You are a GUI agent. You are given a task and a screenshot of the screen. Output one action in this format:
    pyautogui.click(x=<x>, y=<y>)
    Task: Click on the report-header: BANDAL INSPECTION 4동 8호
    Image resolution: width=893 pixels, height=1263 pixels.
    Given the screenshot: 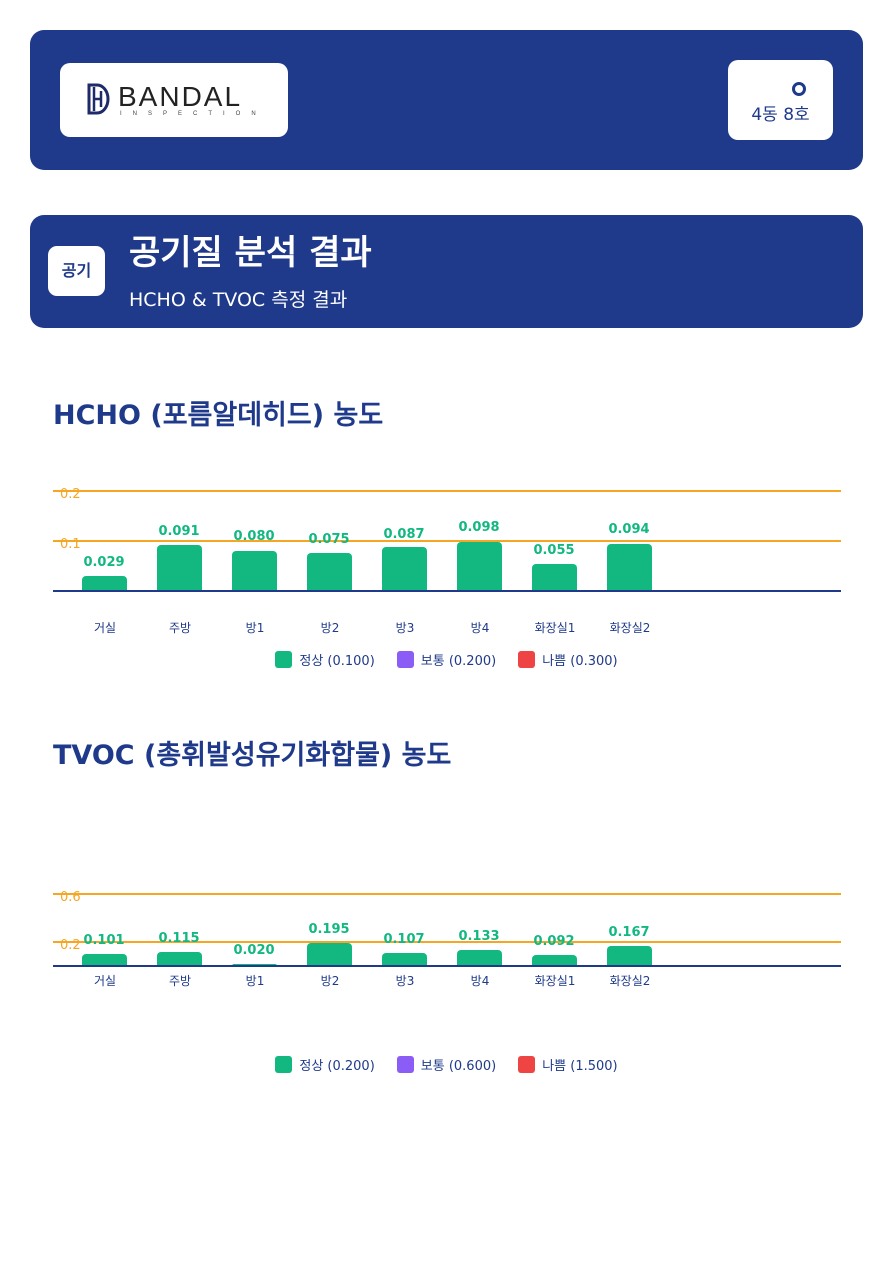 What is the action you would take?
    pyautogui.click(x=446, y=100)
    